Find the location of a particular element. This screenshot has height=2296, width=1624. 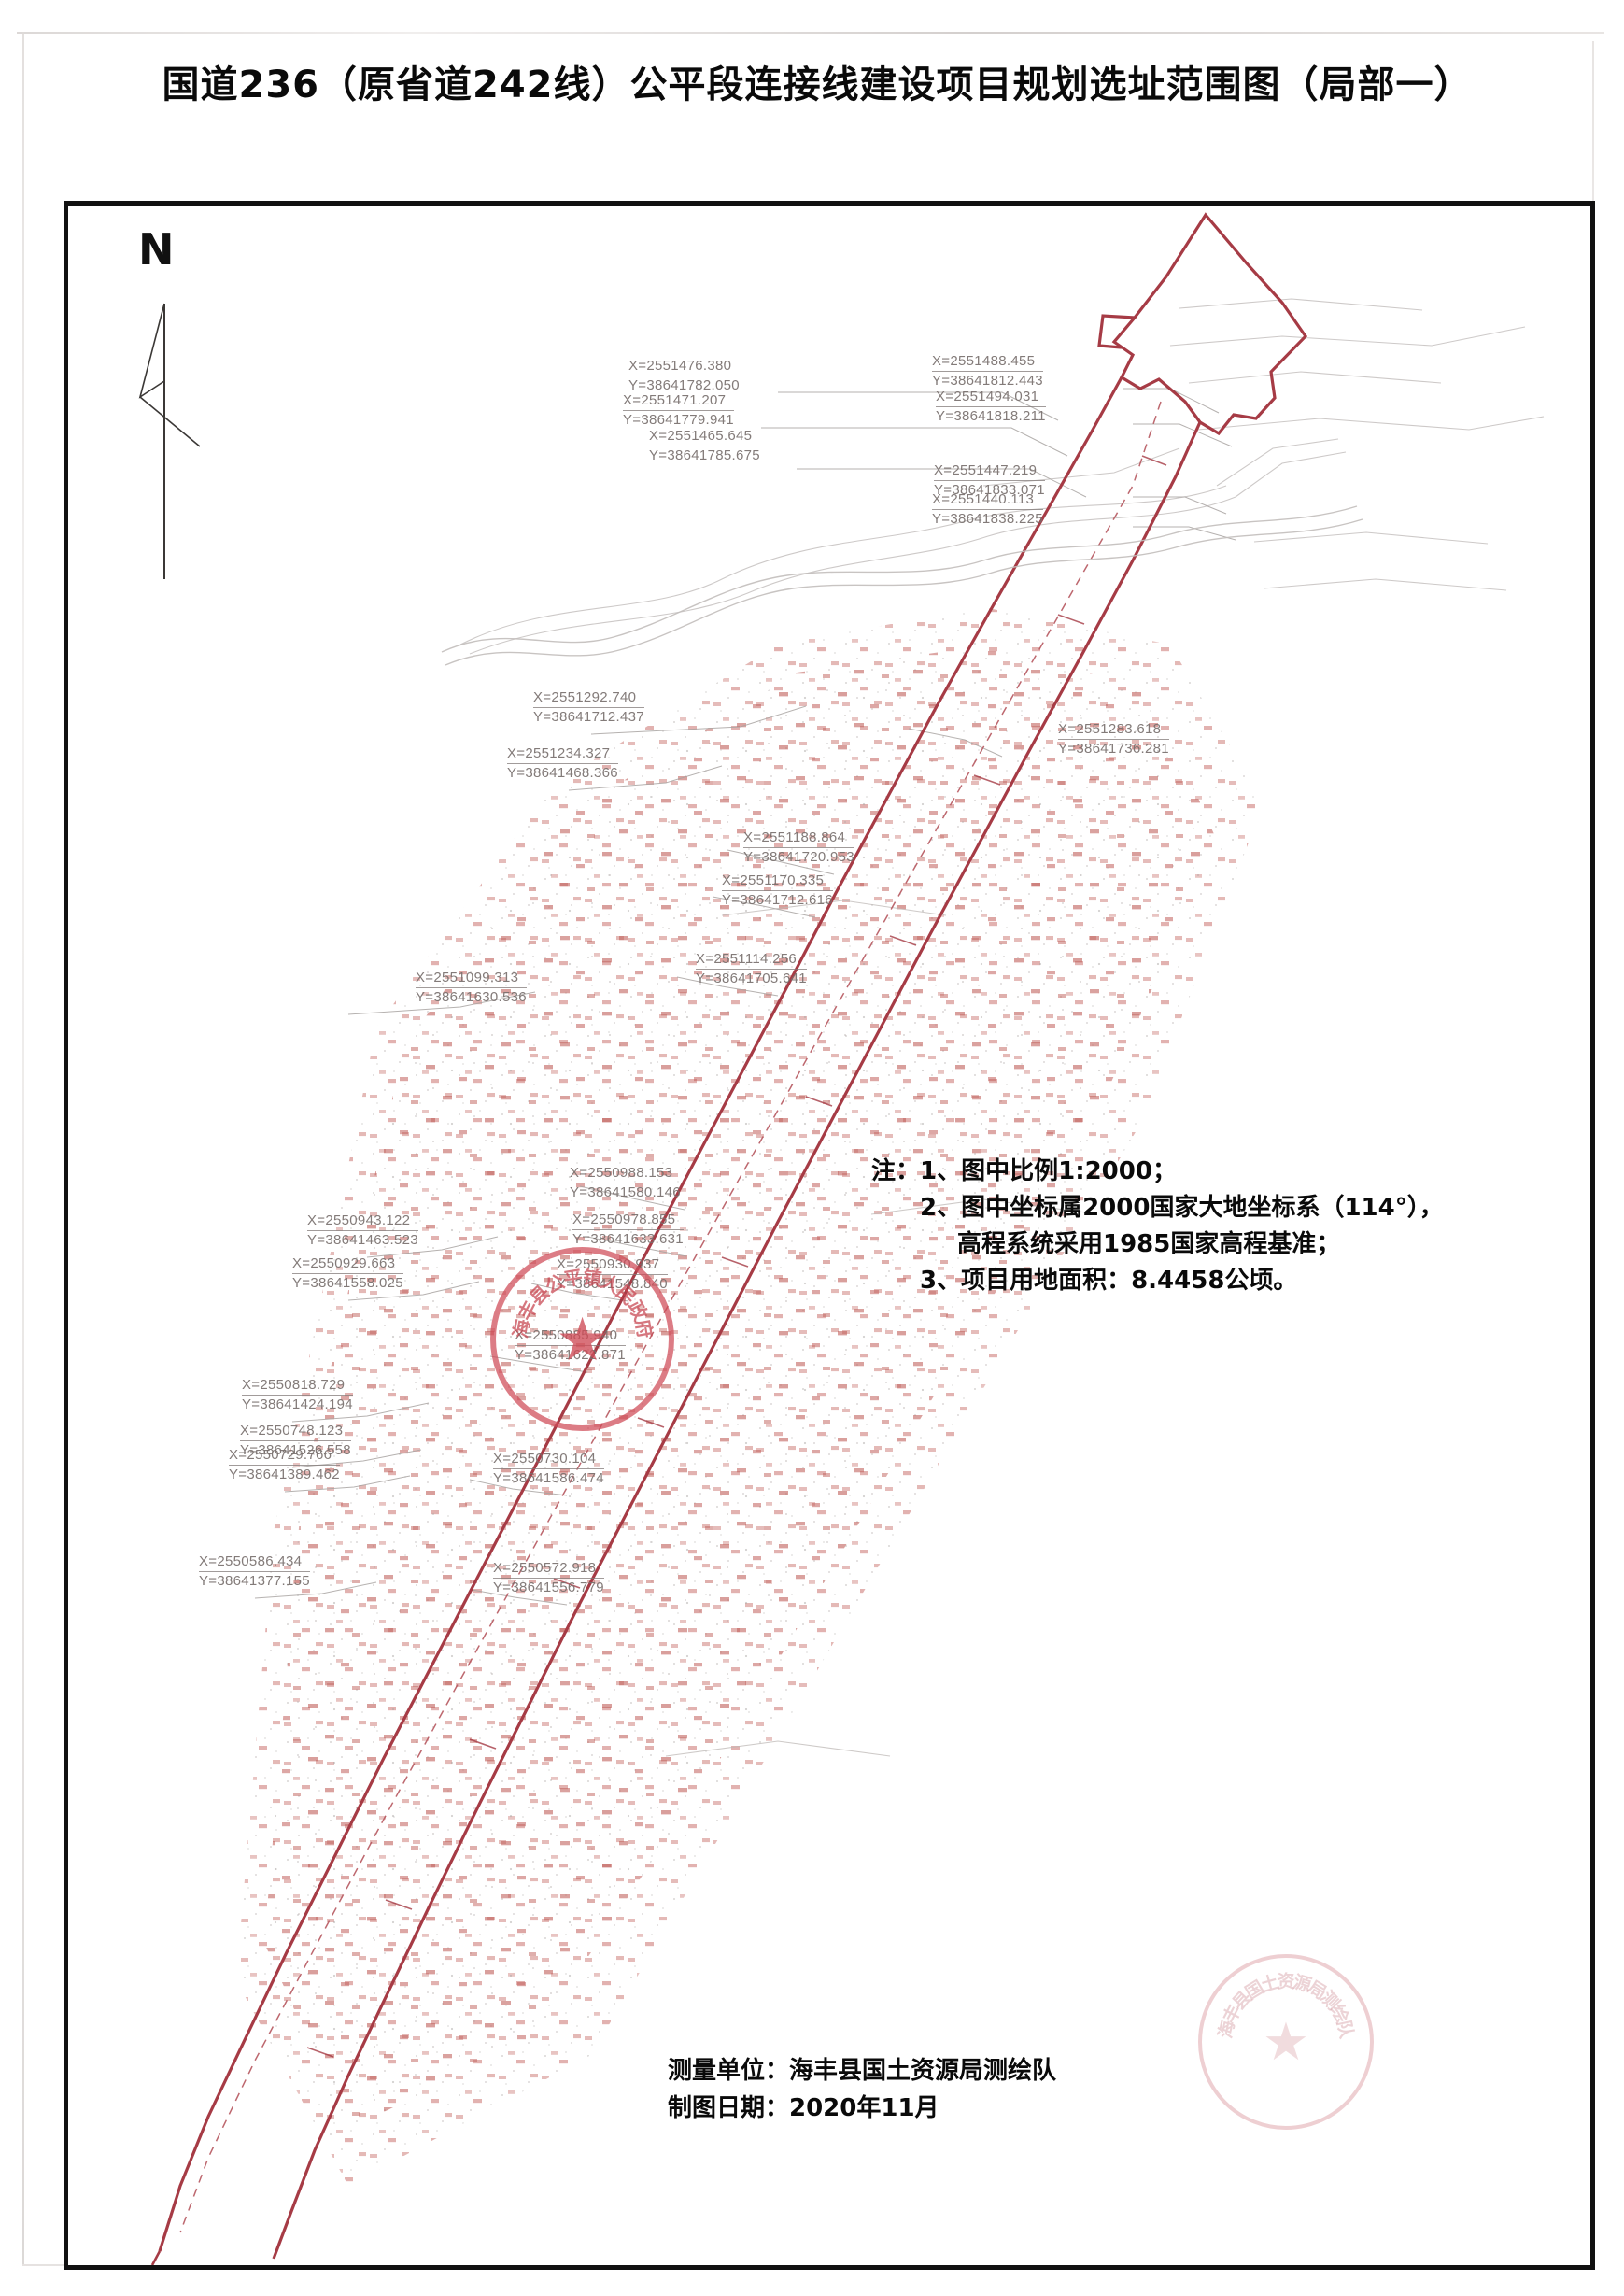

coordinate-x: X=2551494.031 is located at coordinates (991, 398).